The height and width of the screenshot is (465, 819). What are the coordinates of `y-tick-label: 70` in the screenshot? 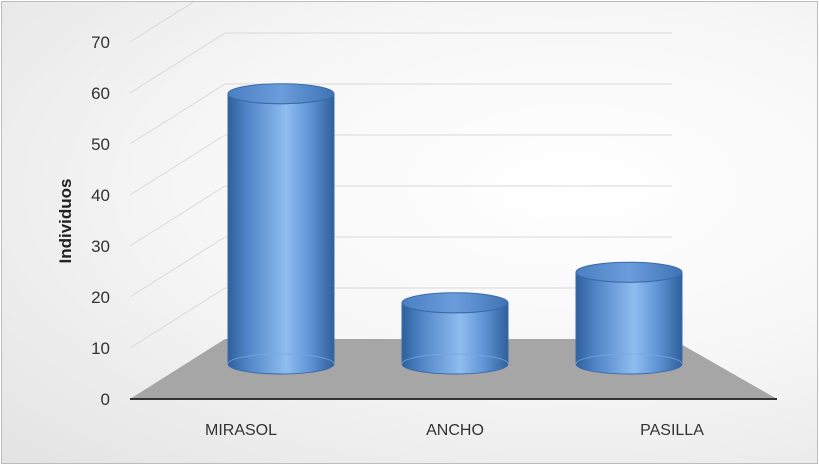 It's located at (100, 42).